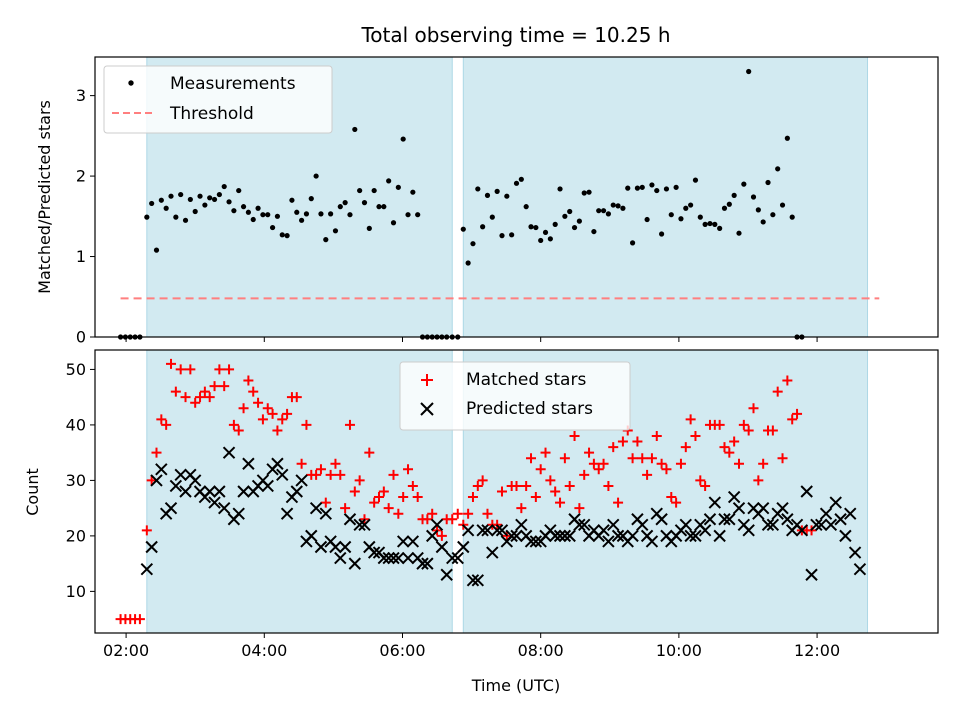 This screenshot has height=724, width=960. I want to click on x-tick-label: 08:00, so click(541, 650).